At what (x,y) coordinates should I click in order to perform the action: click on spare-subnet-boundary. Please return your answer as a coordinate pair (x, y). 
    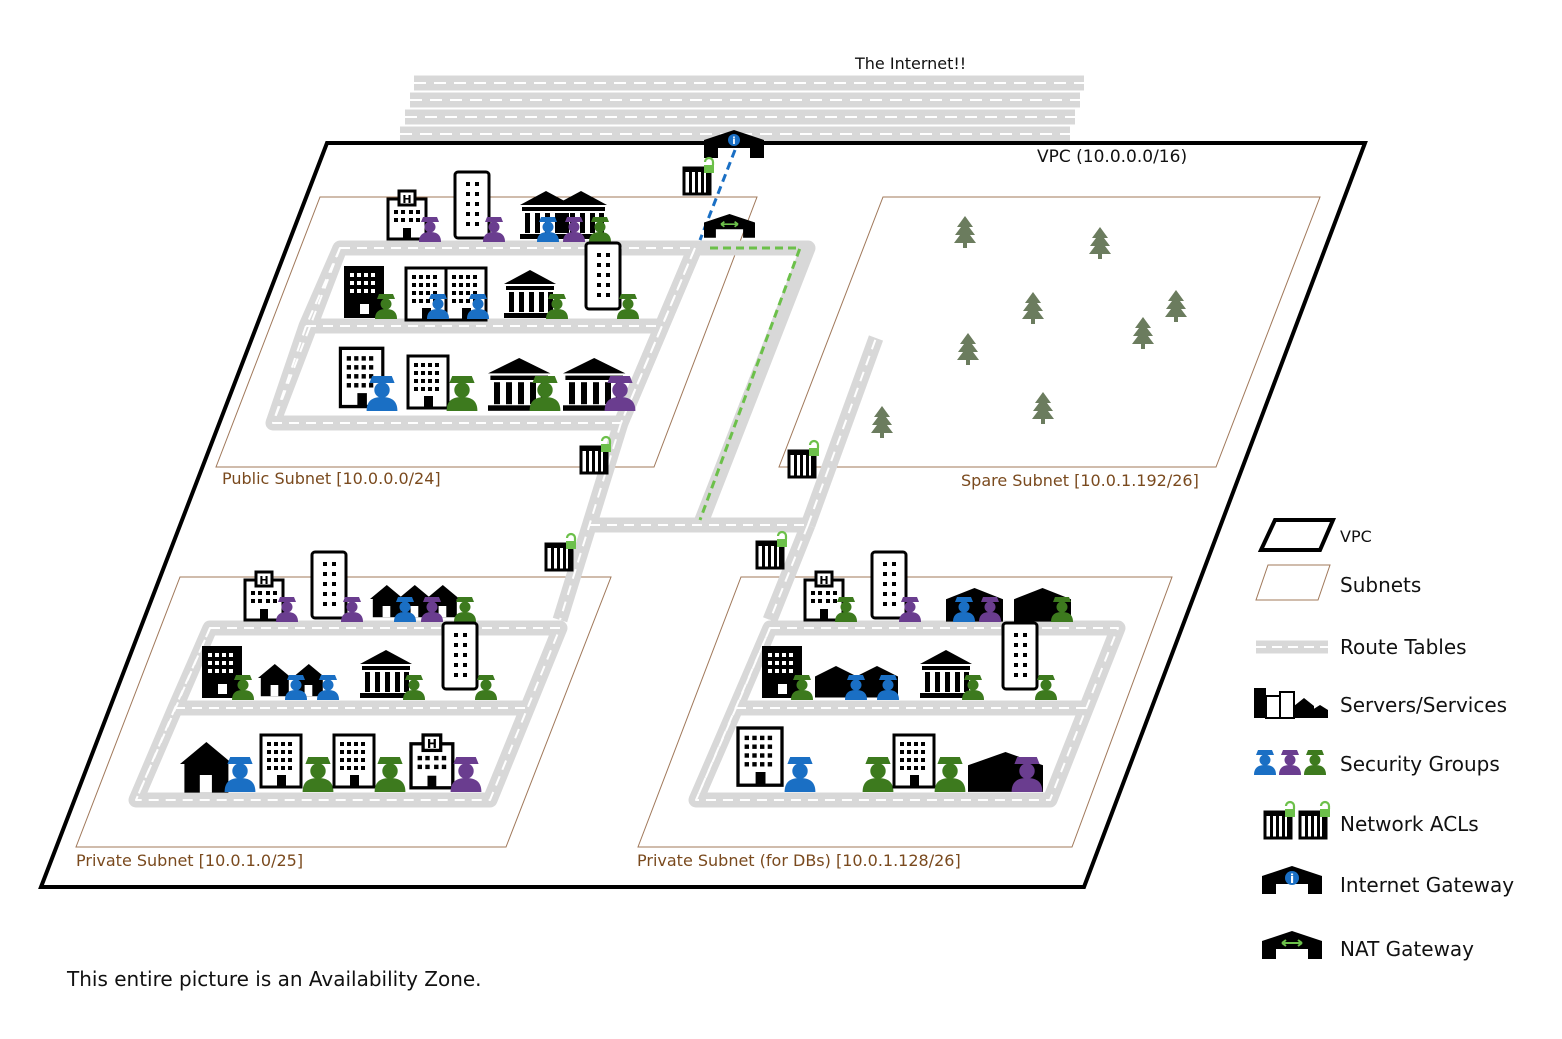
    Looking at the image, I should click on (1049, 332).